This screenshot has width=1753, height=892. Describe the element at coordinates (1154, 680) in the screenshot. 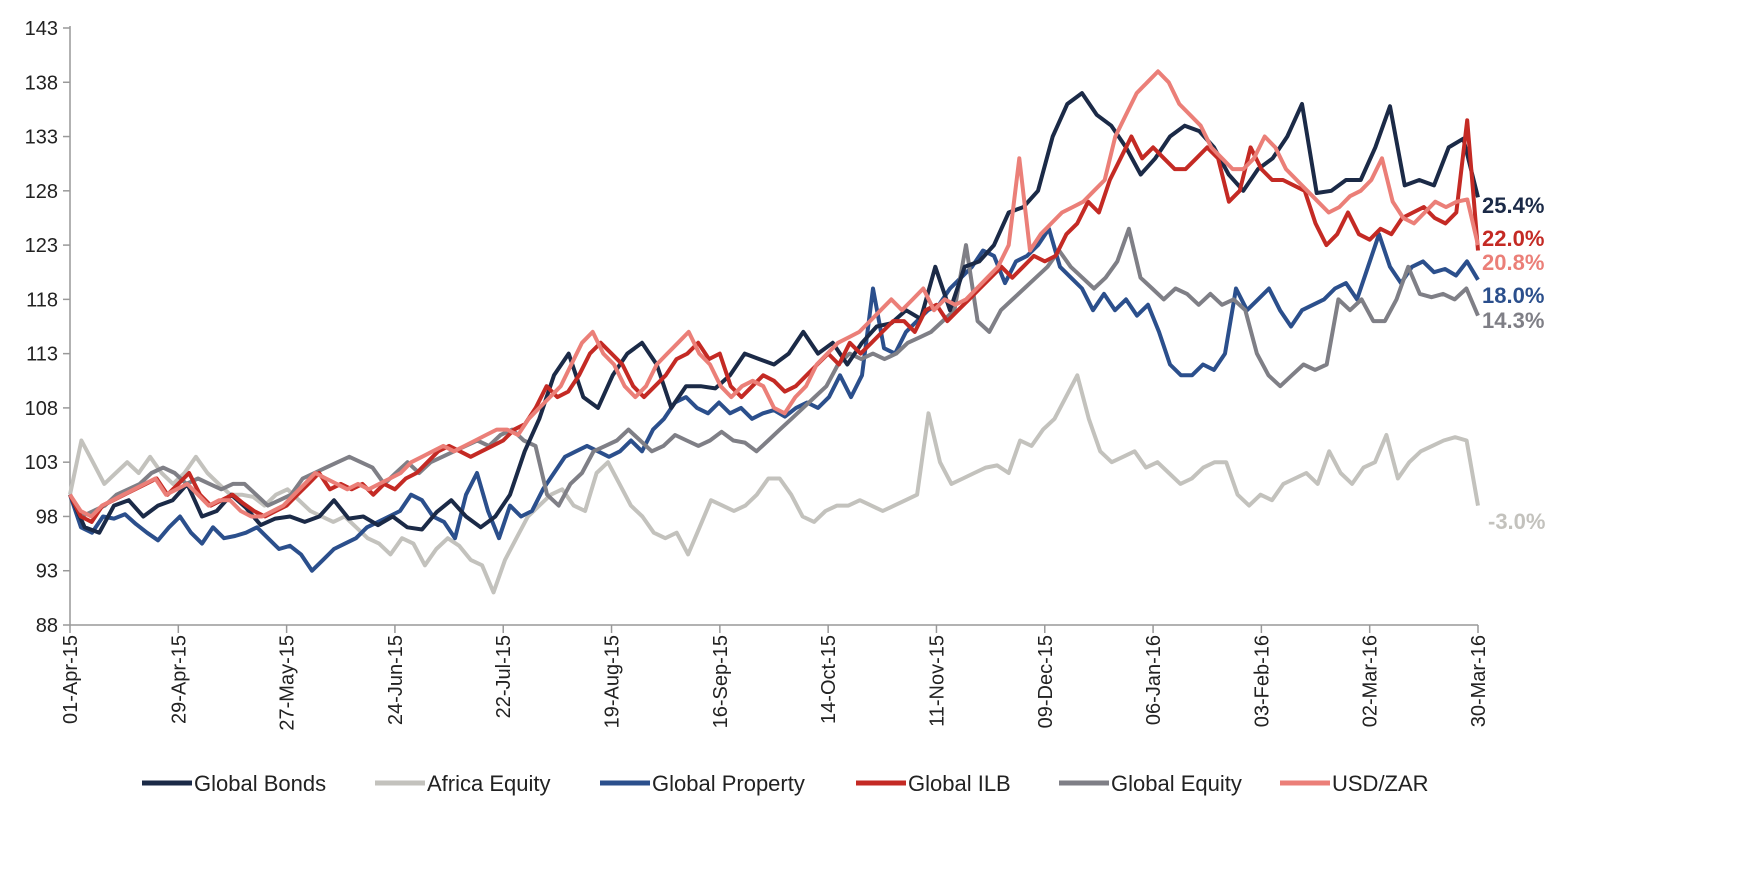

I see `x-tick-label: 06-Jan-16` at that location.